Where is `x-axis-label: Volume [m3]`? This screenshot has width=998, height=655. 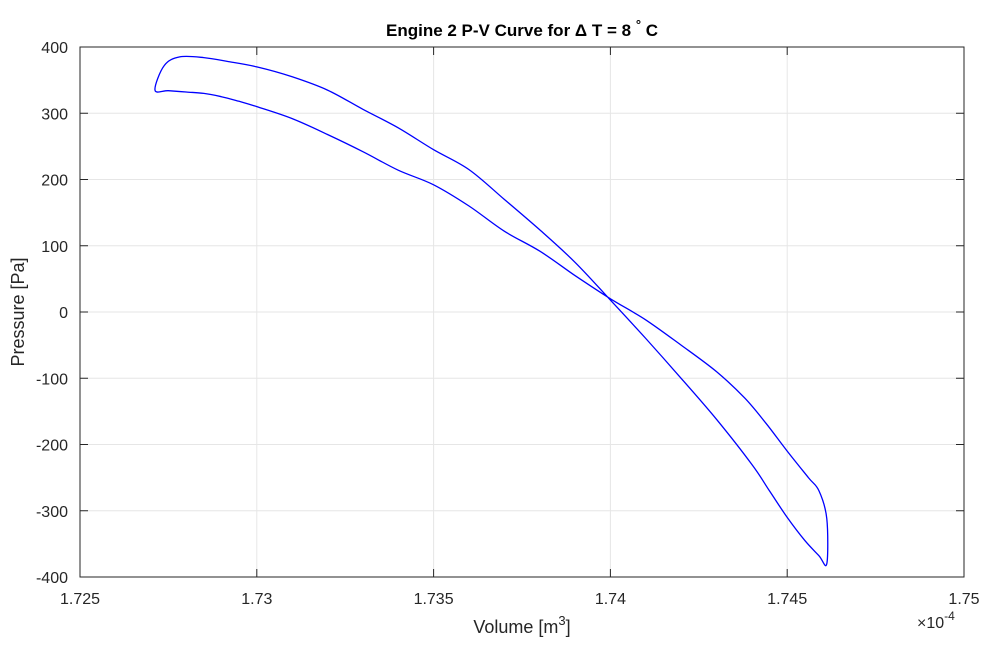 x-axis-label: Volume [m3] is located at coordinates (521, 625).